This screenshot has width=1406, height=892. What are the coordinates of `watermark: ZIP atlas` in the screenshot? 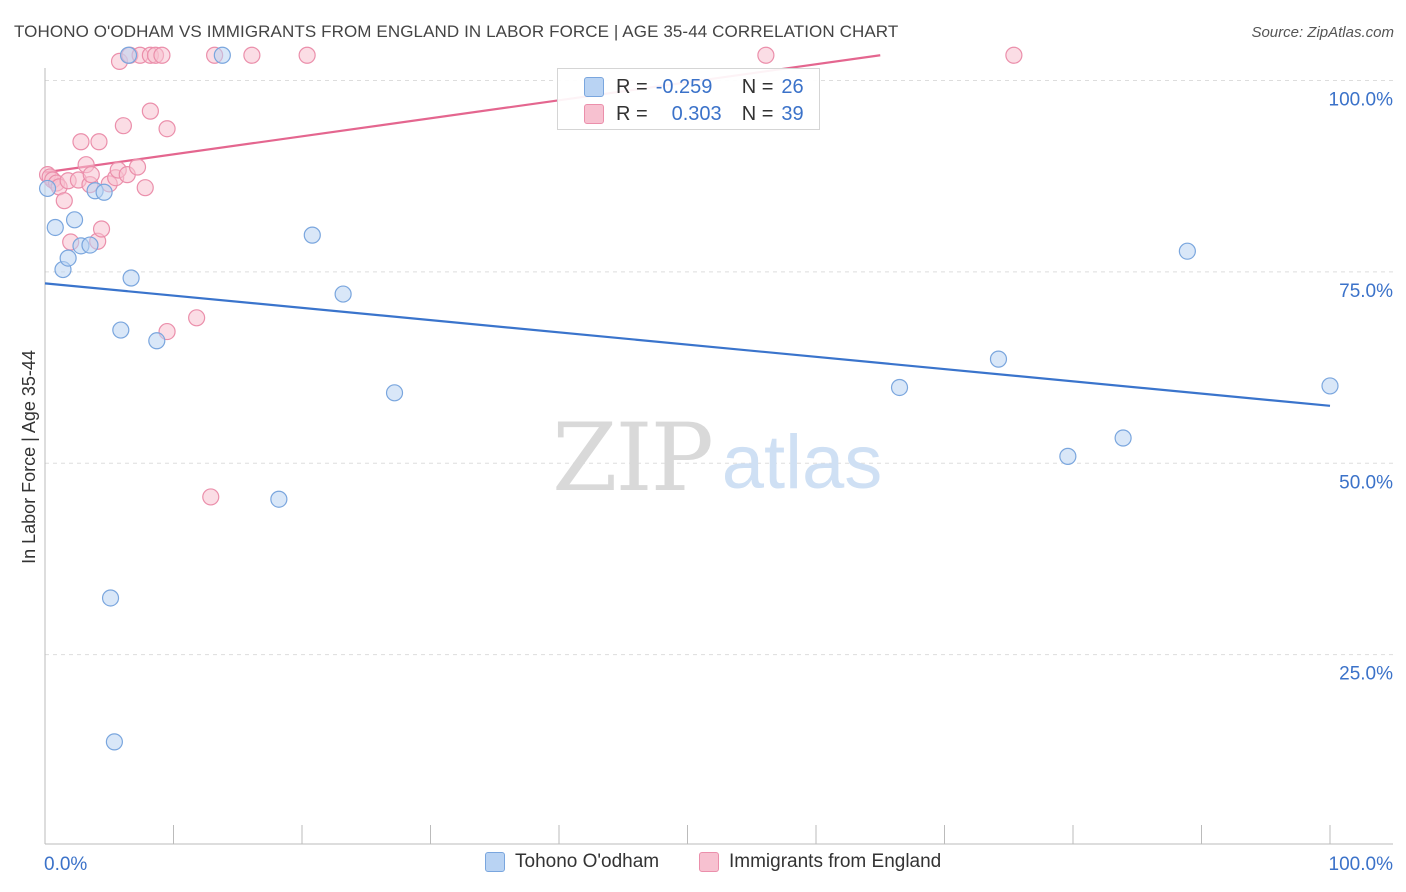 It's located at (717, 458).